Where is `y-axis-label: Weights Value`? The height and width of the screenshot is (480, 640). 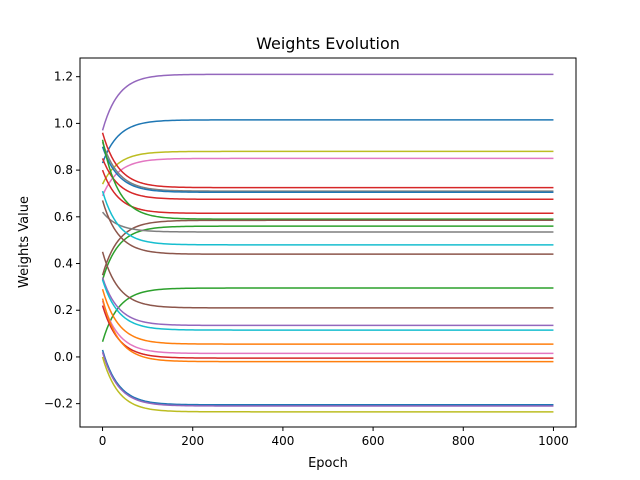 y-axis-label: Weights Value is located at coordinates (24, 242).